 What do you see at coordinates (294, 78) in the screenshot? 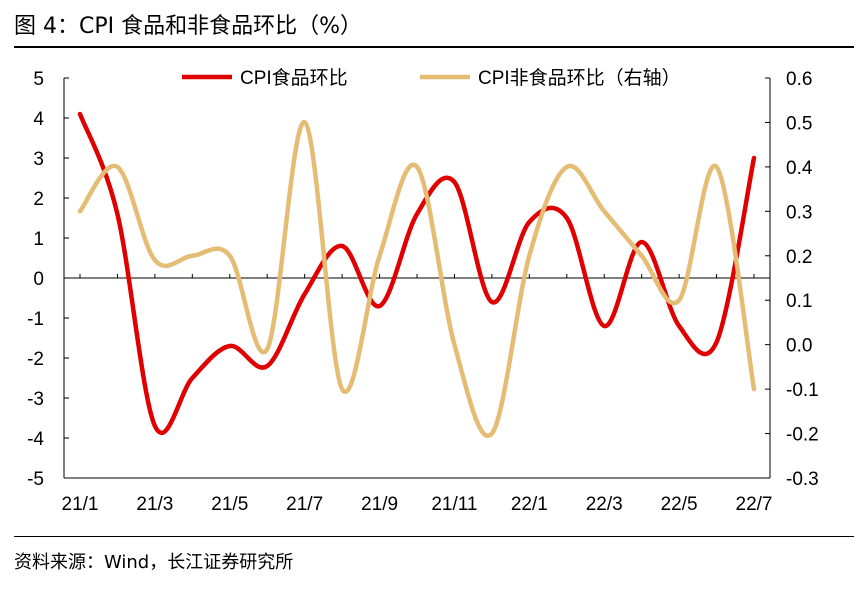
I see `legend-label: CPI食品环比` at bounding box center [294, 78].